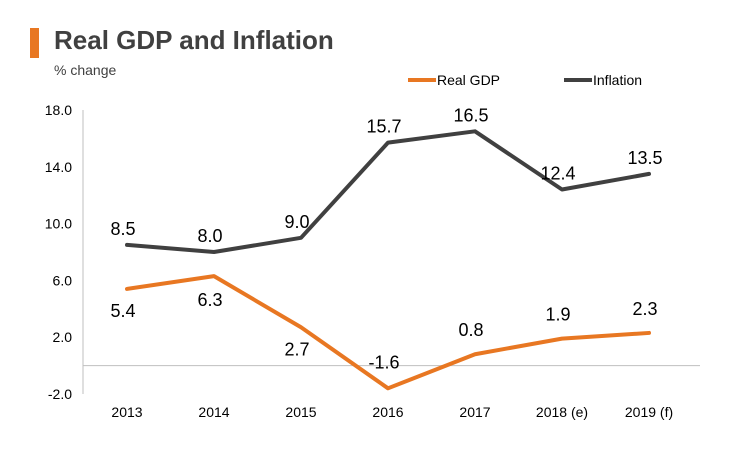  Describe the element at coordinates (209, 236) in the screenshot. I see `inflation-data-label: 8.0` at that location.